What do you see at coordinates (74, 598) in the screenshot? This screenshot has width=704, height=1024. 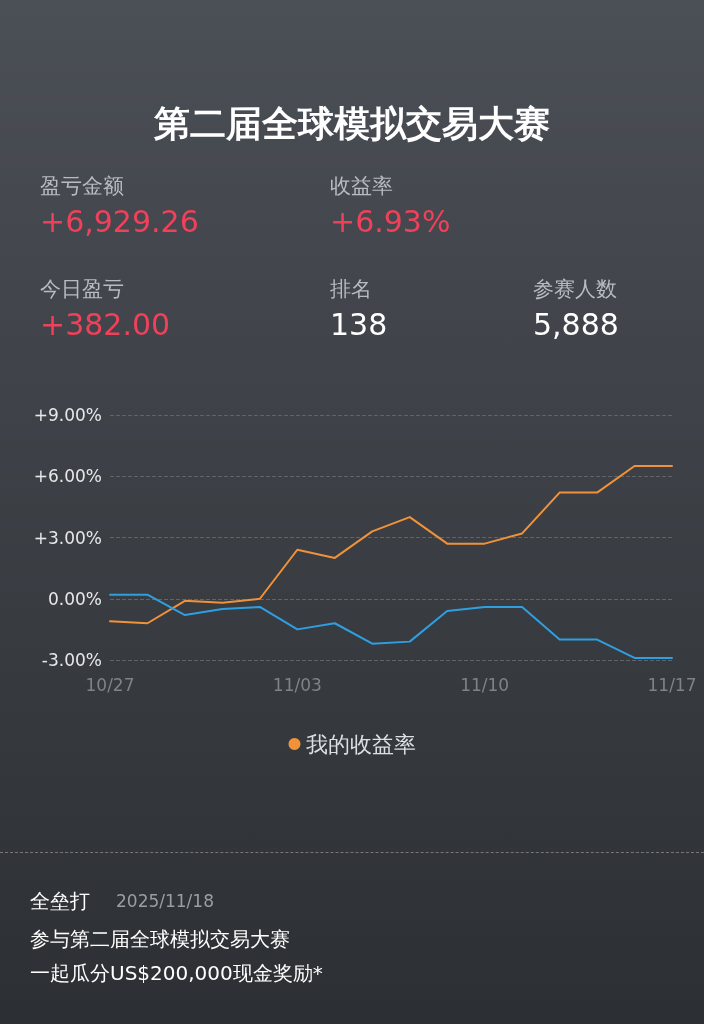 I see `y-tick-label: 0.00%` at bounding box center [74, 598].